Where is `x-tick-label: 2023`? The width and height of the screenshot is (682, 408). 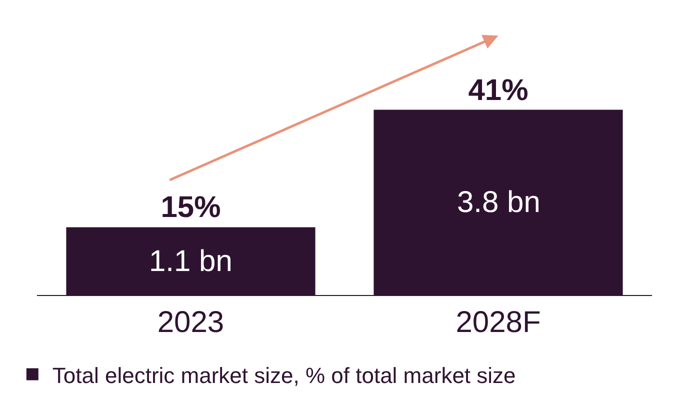 x-tick-label: 2023 is located at coordinates (190, 322).